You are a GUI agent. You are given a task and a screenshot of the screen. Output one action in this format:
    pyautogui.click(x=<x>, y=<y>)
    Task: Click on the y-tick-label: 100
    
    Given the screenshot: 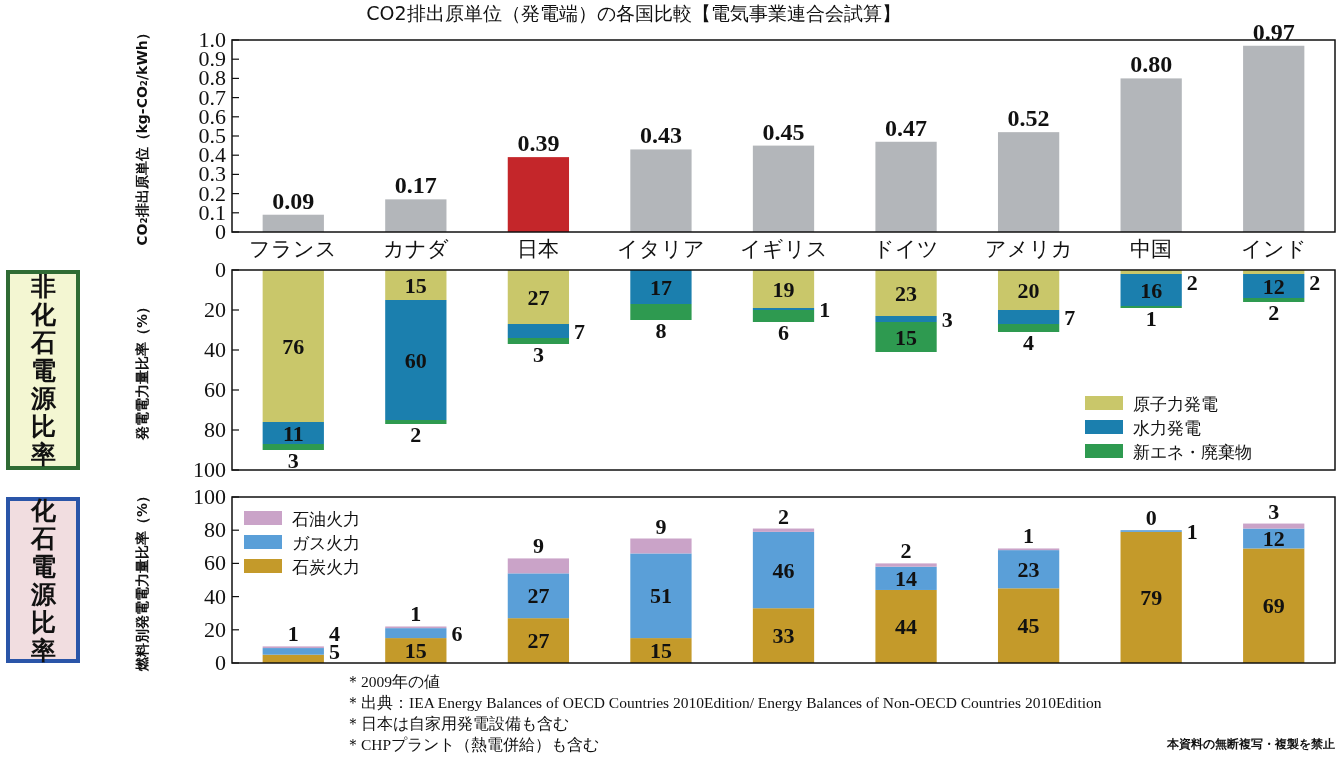 What is the action you would take?
    pyautogui.click(x=209, y=469)
    